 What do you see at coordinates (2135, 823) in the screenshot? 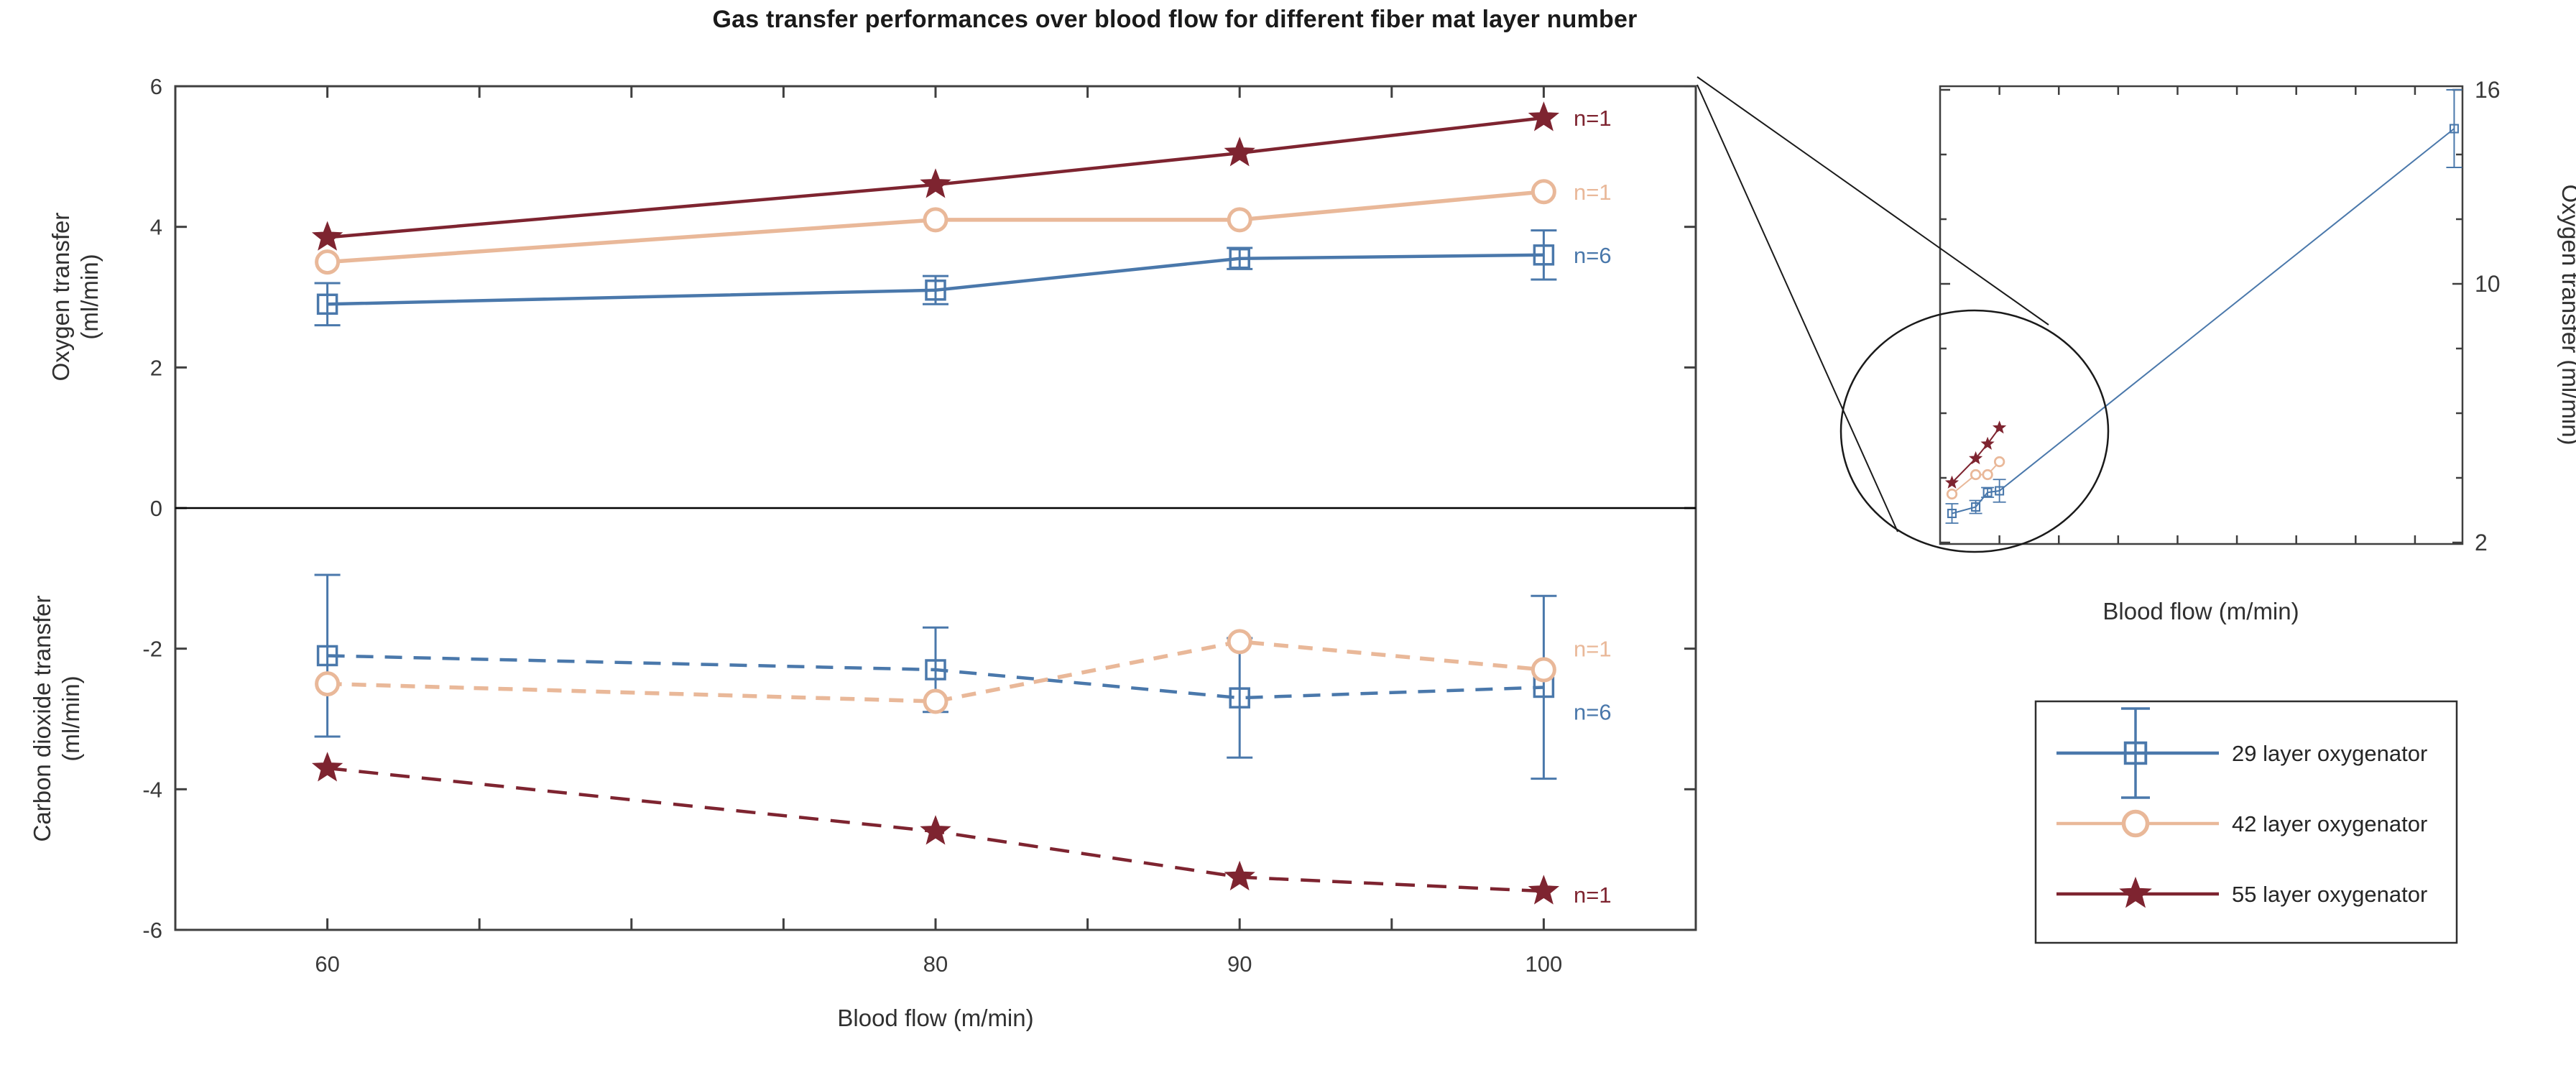
I see `legend-circle-marker` at bounding box center [2135, 823].